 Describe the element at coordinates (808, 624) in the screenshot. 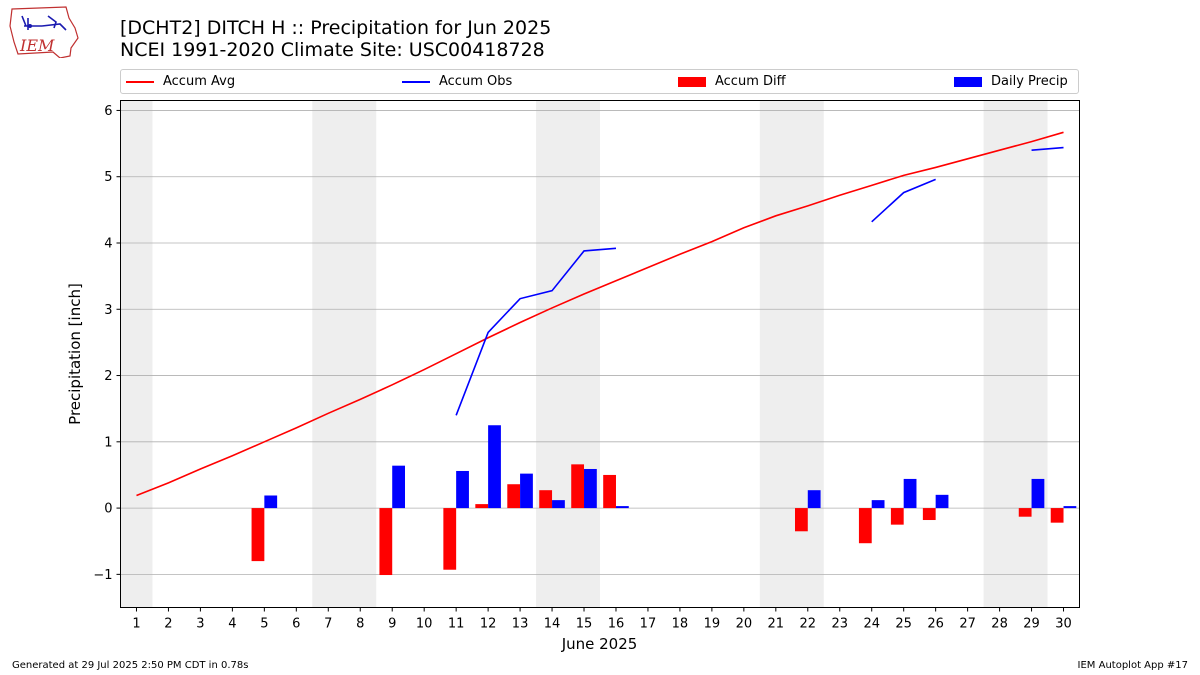

I see `x-tick-label: 22` at that location.